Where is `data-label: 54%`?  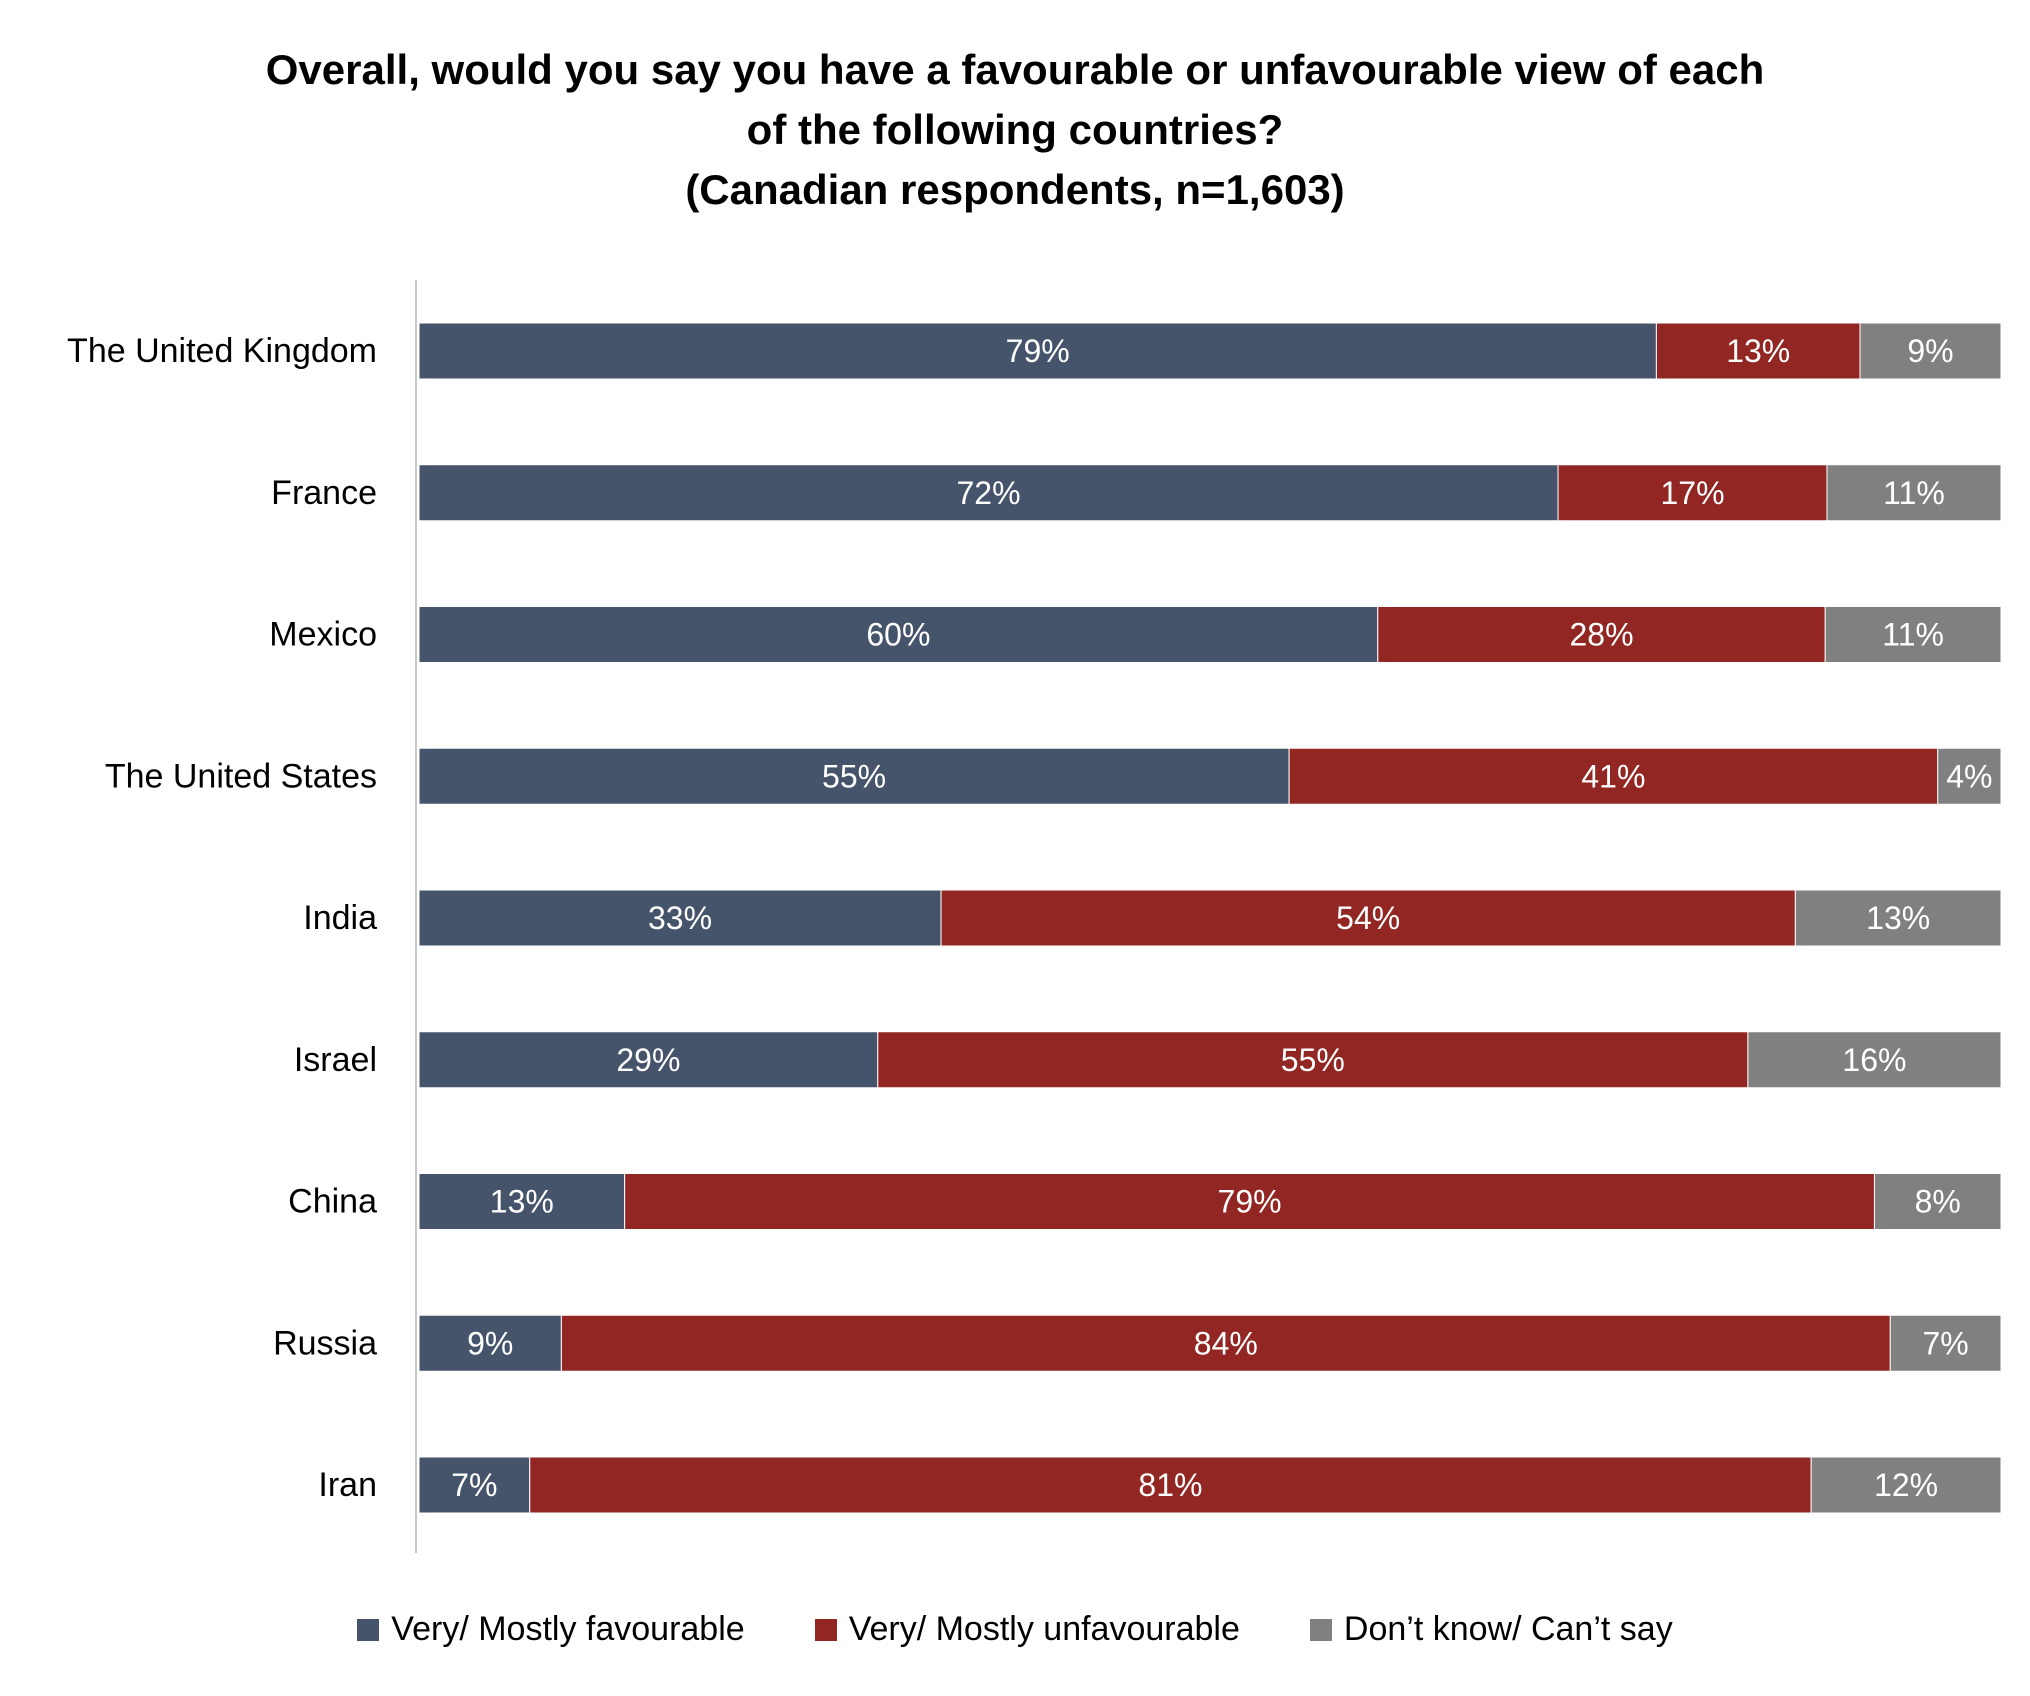 data-label: 54% is located at coordinates (1368, 918).